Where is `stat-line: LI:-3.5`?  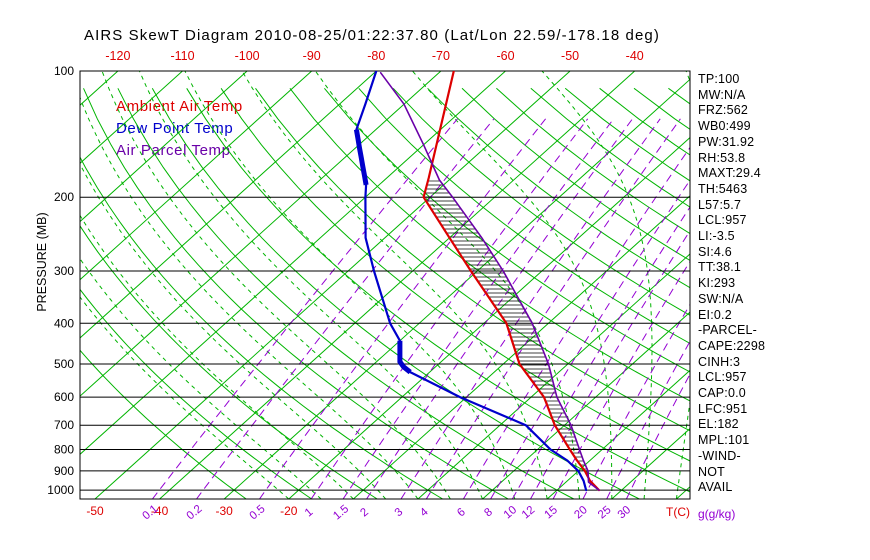
stat-line: LI:-3.5 is located at coordinates (716, 236).